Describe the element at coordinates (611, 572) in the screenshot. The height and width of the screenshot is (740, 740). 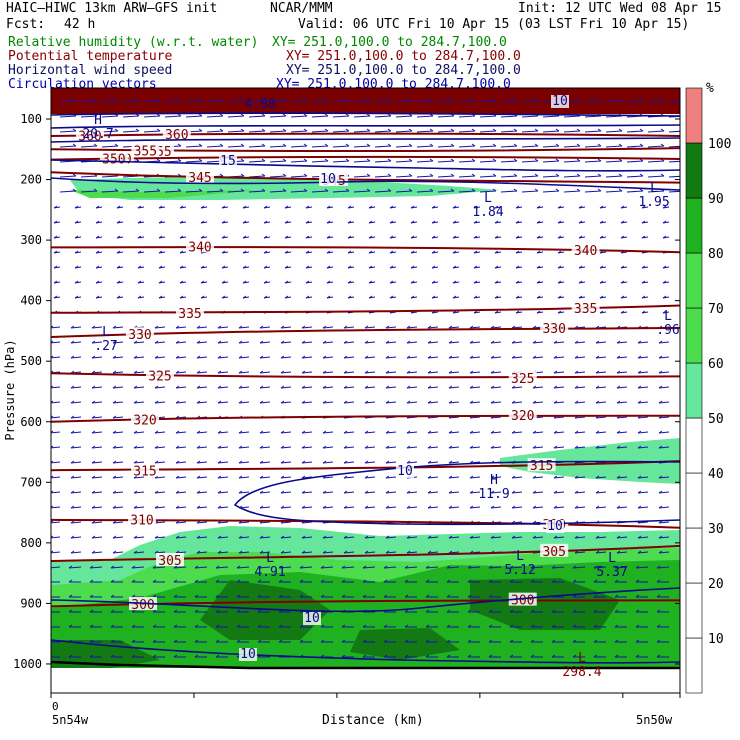
I see `extremum-value: 5.37` at that location.